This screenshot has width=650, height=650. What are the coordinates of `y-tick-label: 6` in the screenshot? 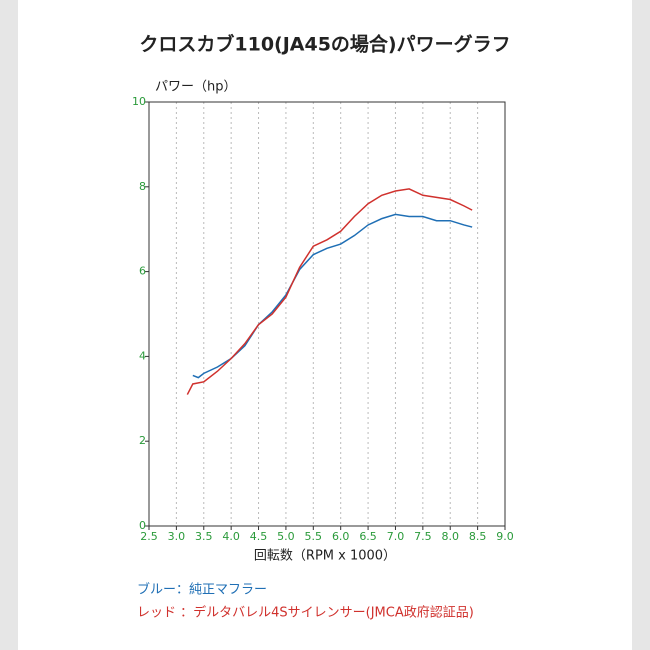 It's located at (142, 271).